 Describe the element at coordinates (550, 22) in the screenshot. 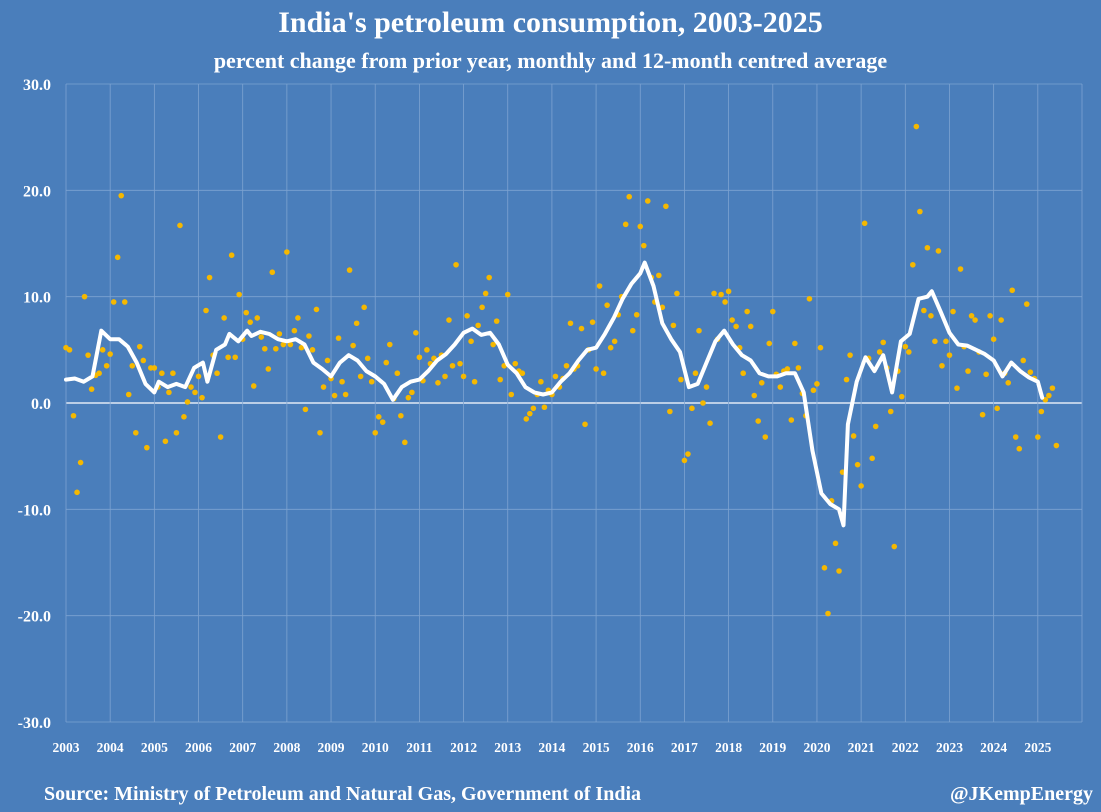

I see `chart-title: India's petroleum consumption, 2003-2025` at that location.